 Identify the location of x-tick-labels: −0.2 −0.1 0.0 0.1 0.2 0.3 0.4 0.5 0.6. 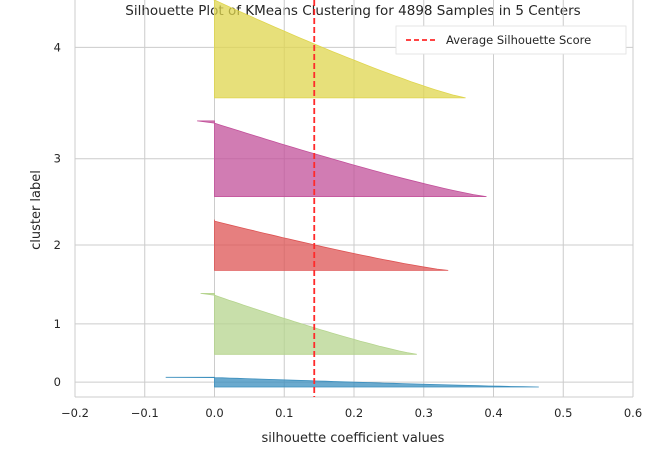
(351, 413).